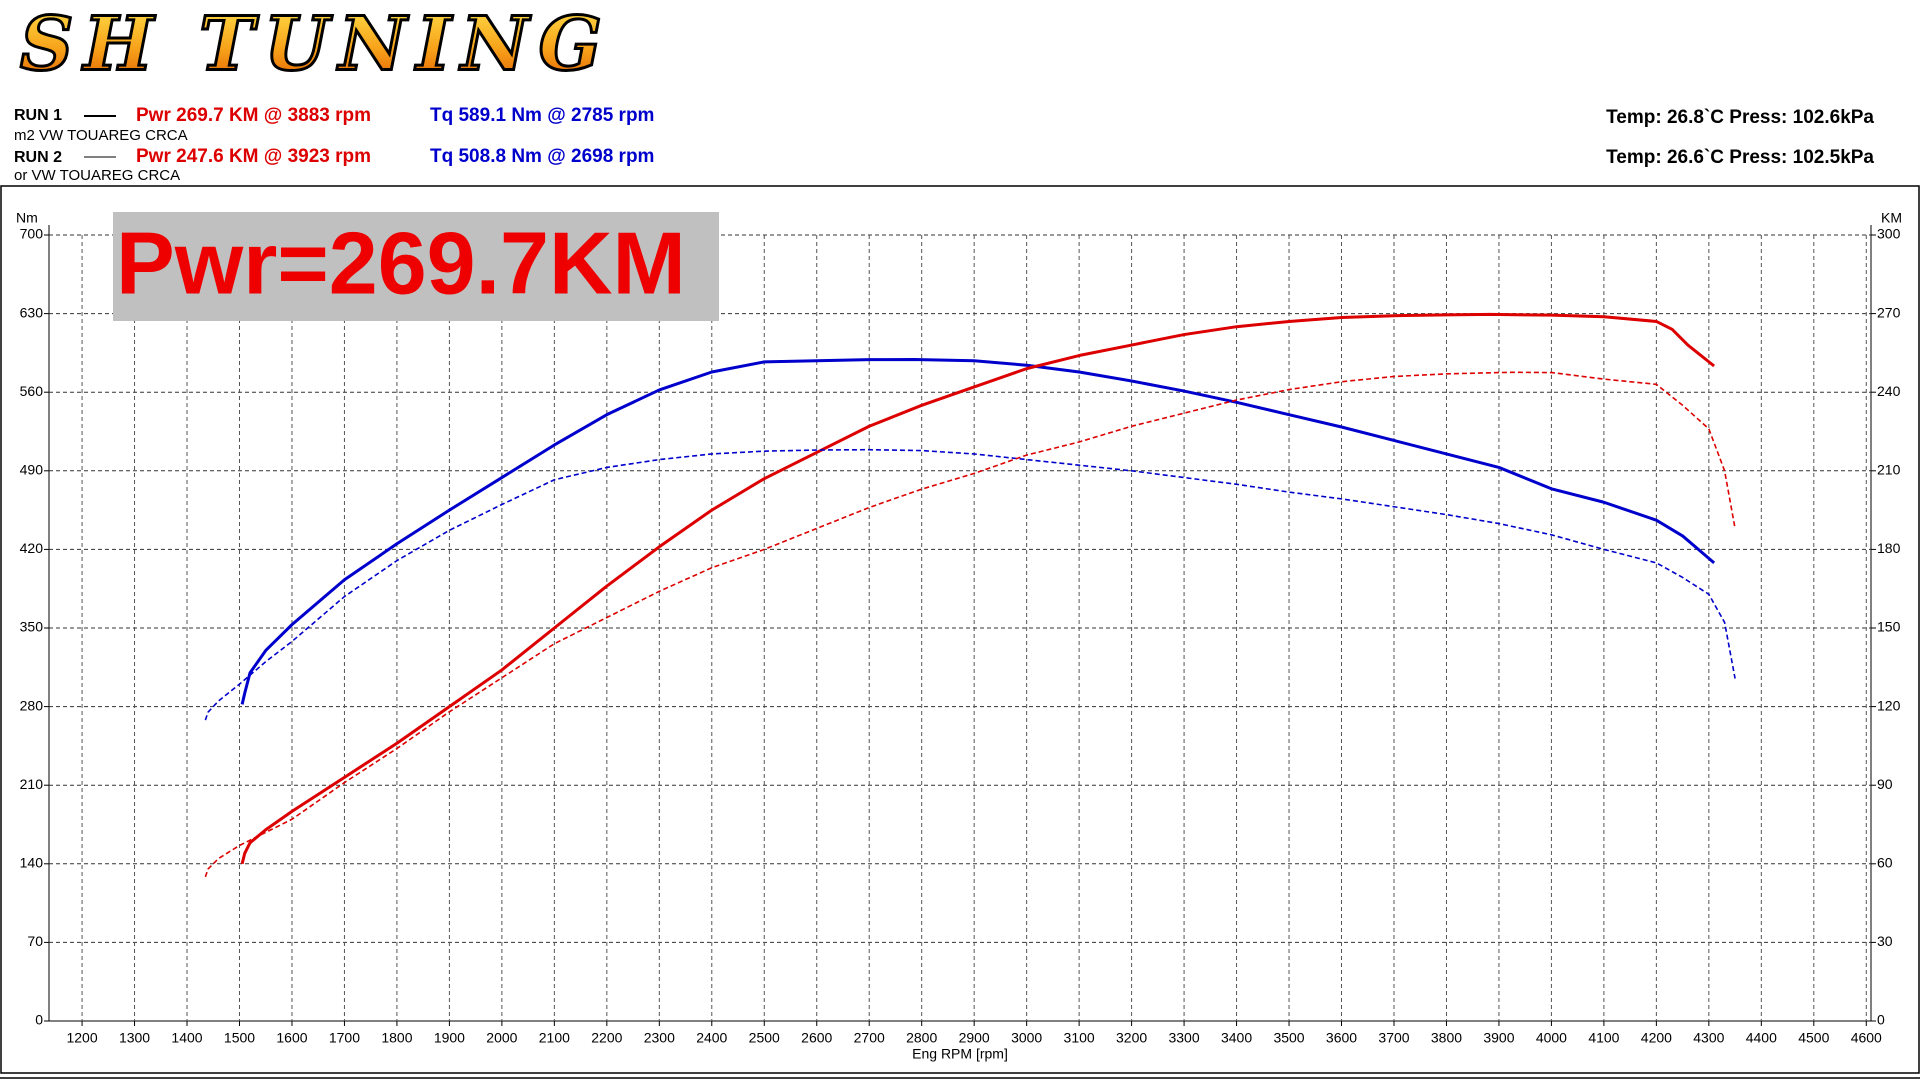 The width and height of the screenshot is (1920, 1080). Describe the element at coordinates (1889, 548) in the screenshot. I see `y2-tick-label: 180` at that location.